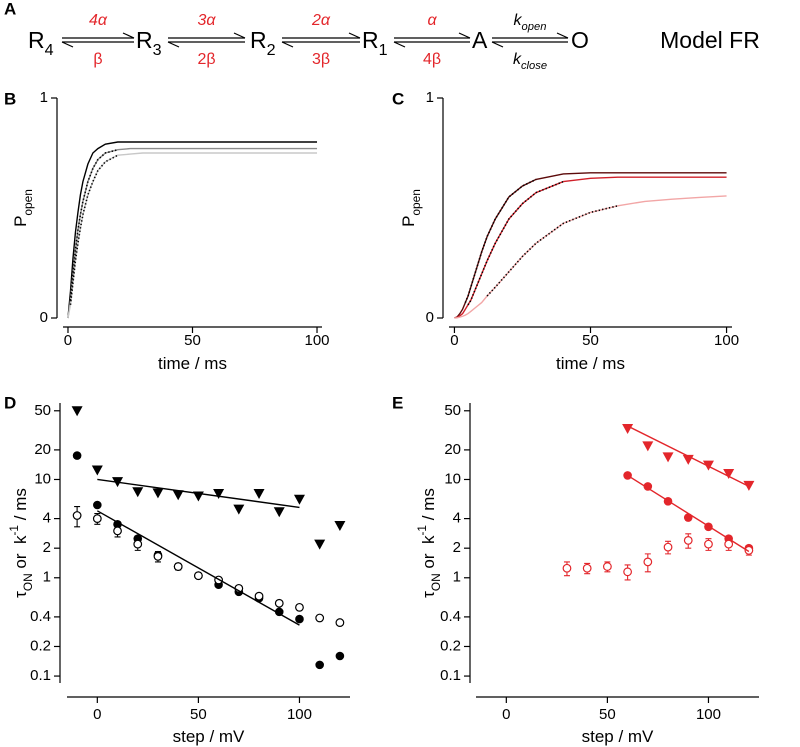 The image size is (800, 747). Describe the element at coordinates (40, 616) in the screenshot. I see `y-tick-label: 0.4` at that location.